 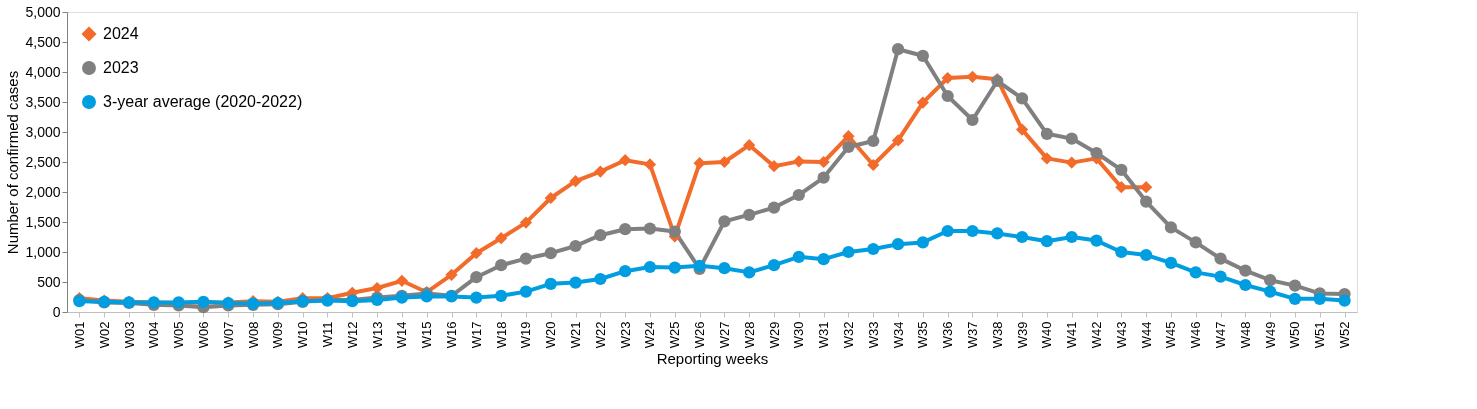 What do you see at coordinates (1295, 335) in the screenshot?
I see `x-tick-label: W50` at bounding box center [1295, 335].